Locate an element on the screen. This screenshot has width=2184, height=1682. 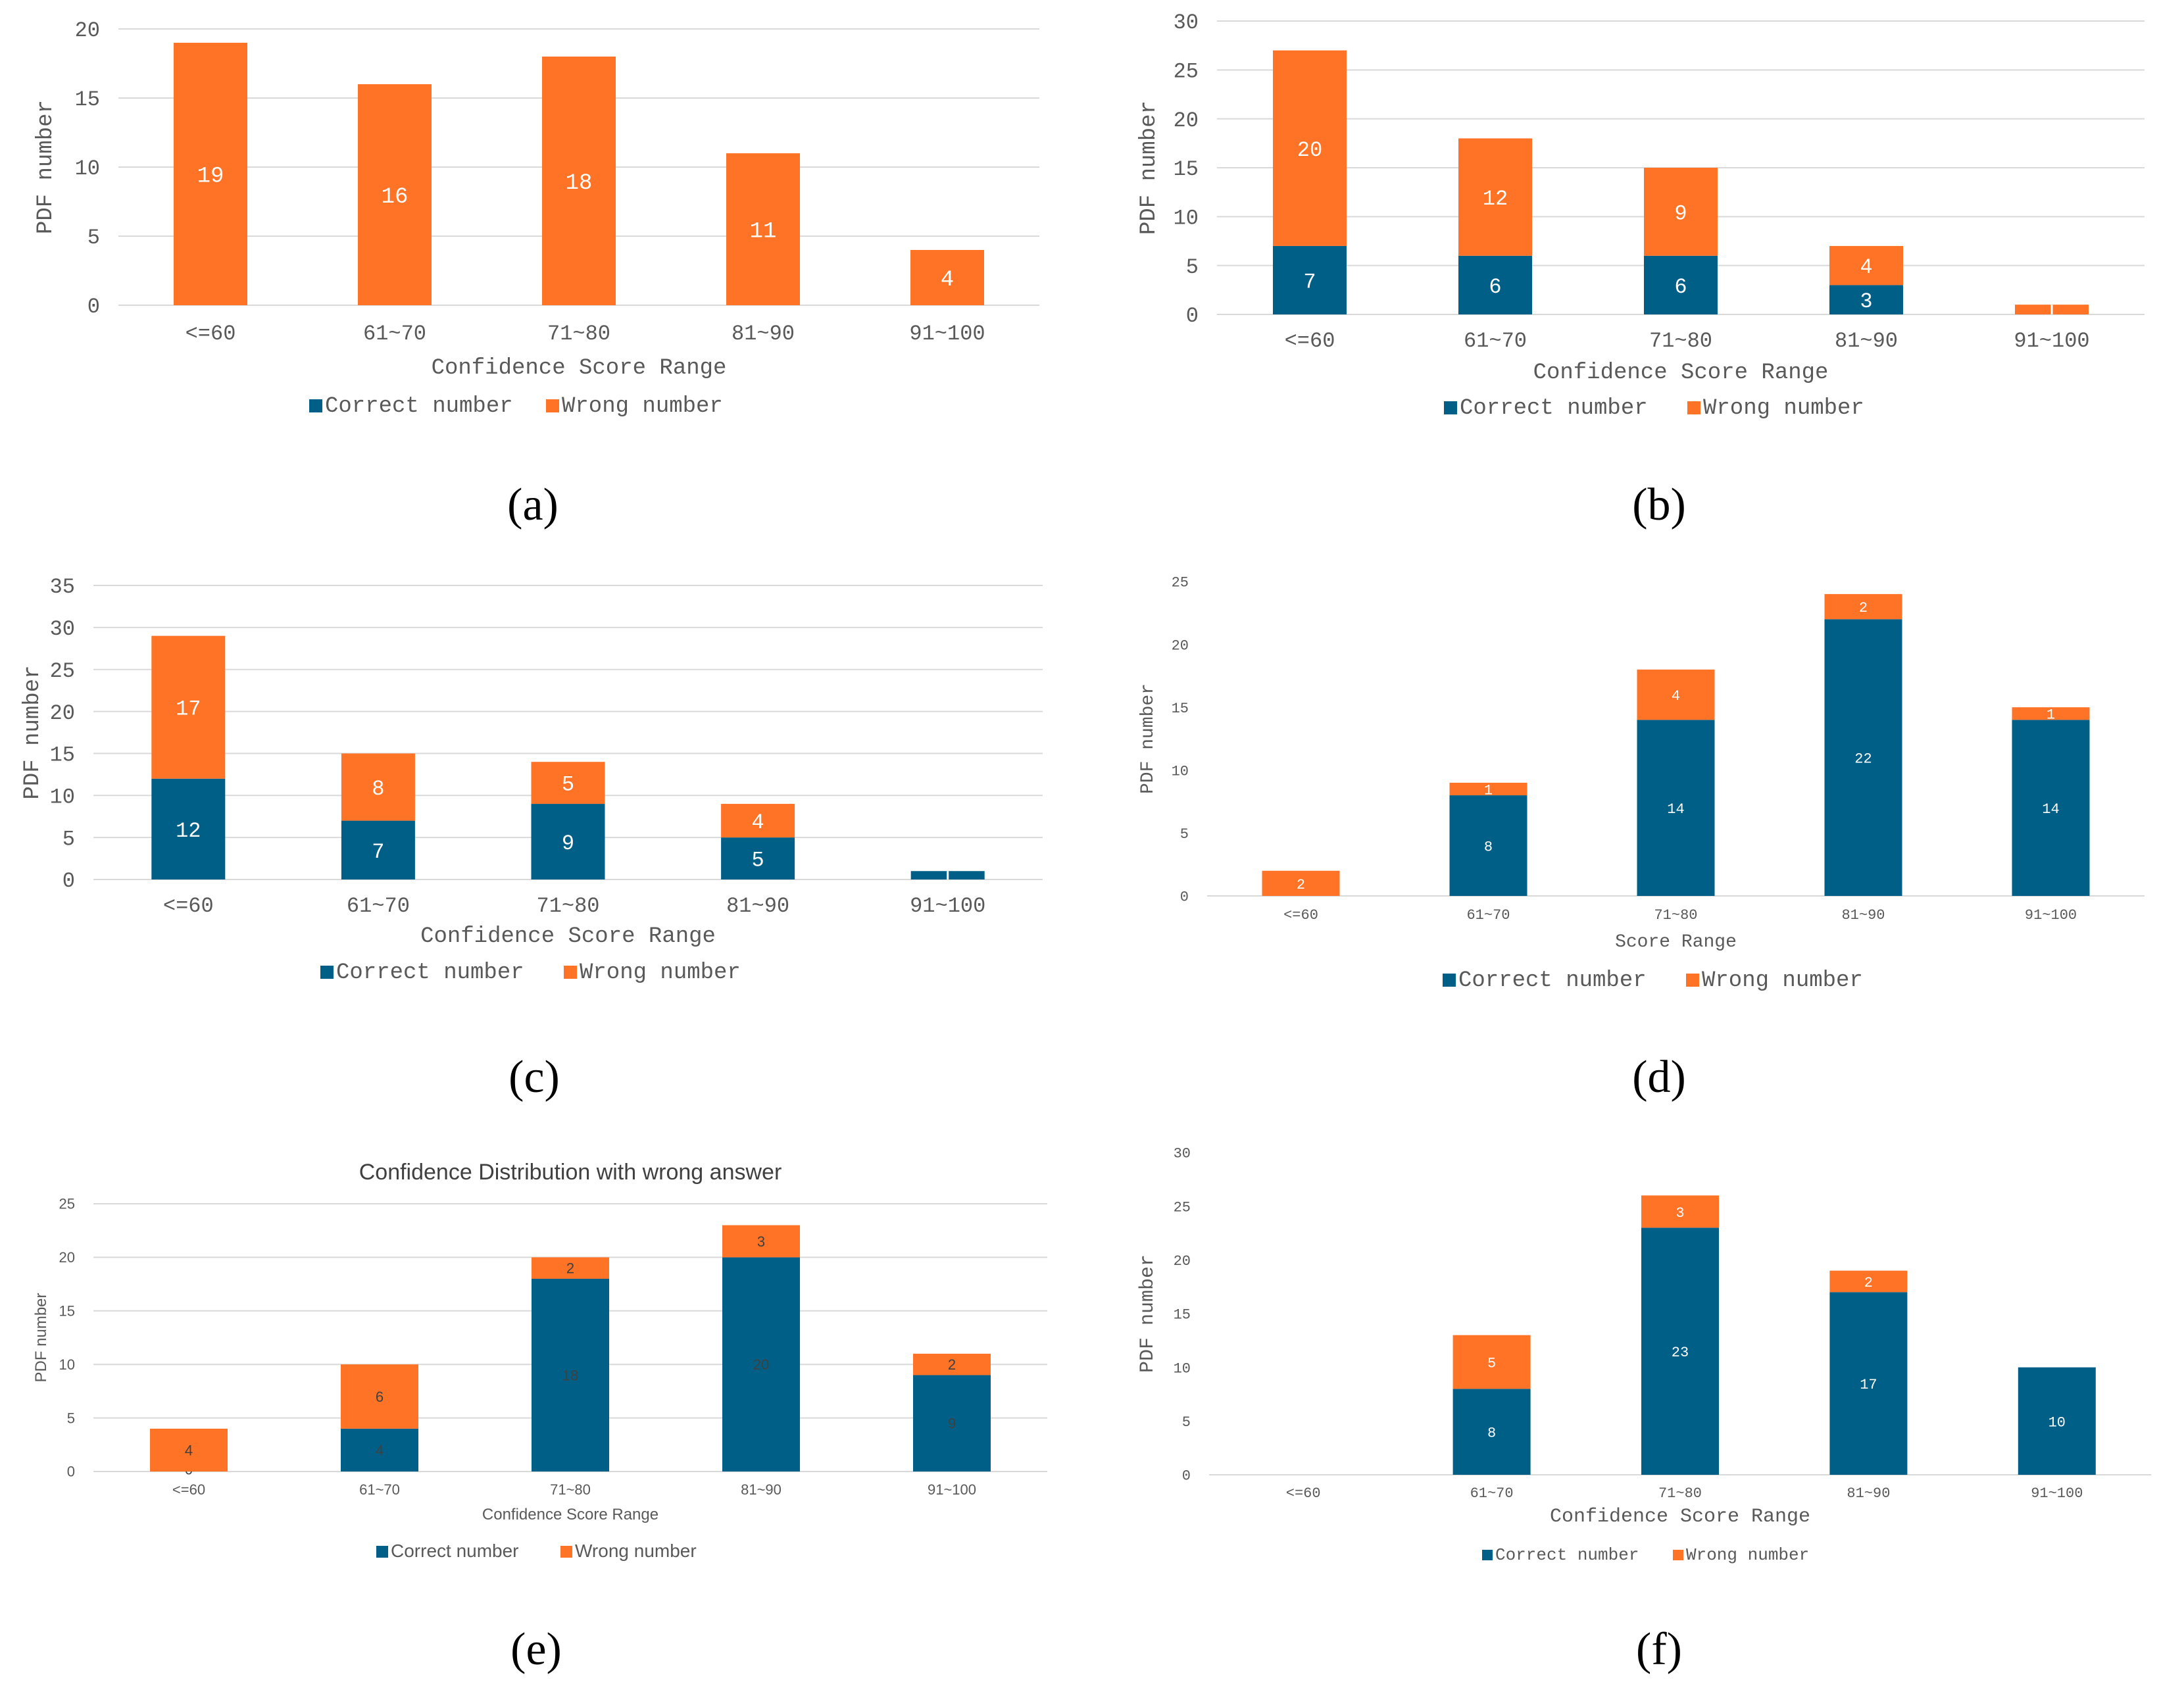
bar-data-label: 22 is located at coordinates (1863, 760).